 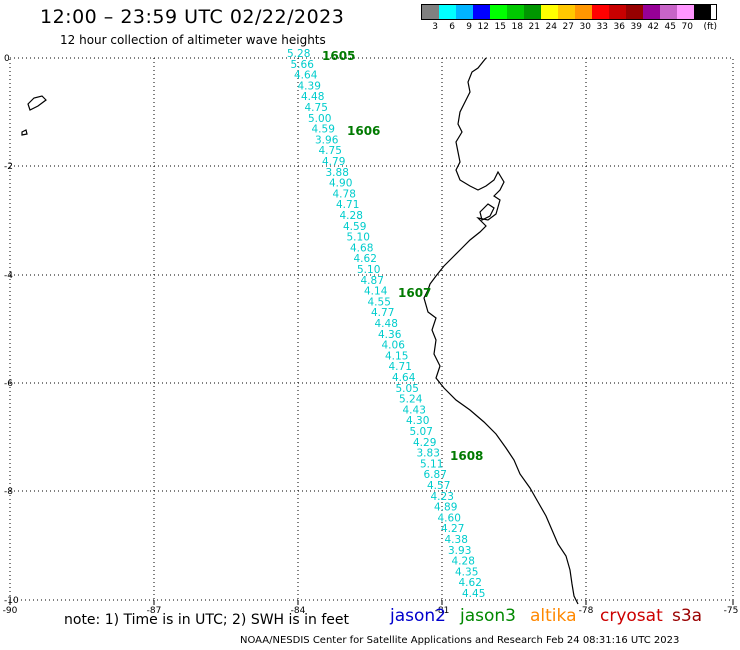 I want to click on color-scale-label: 9, so click(x=469, y=27).